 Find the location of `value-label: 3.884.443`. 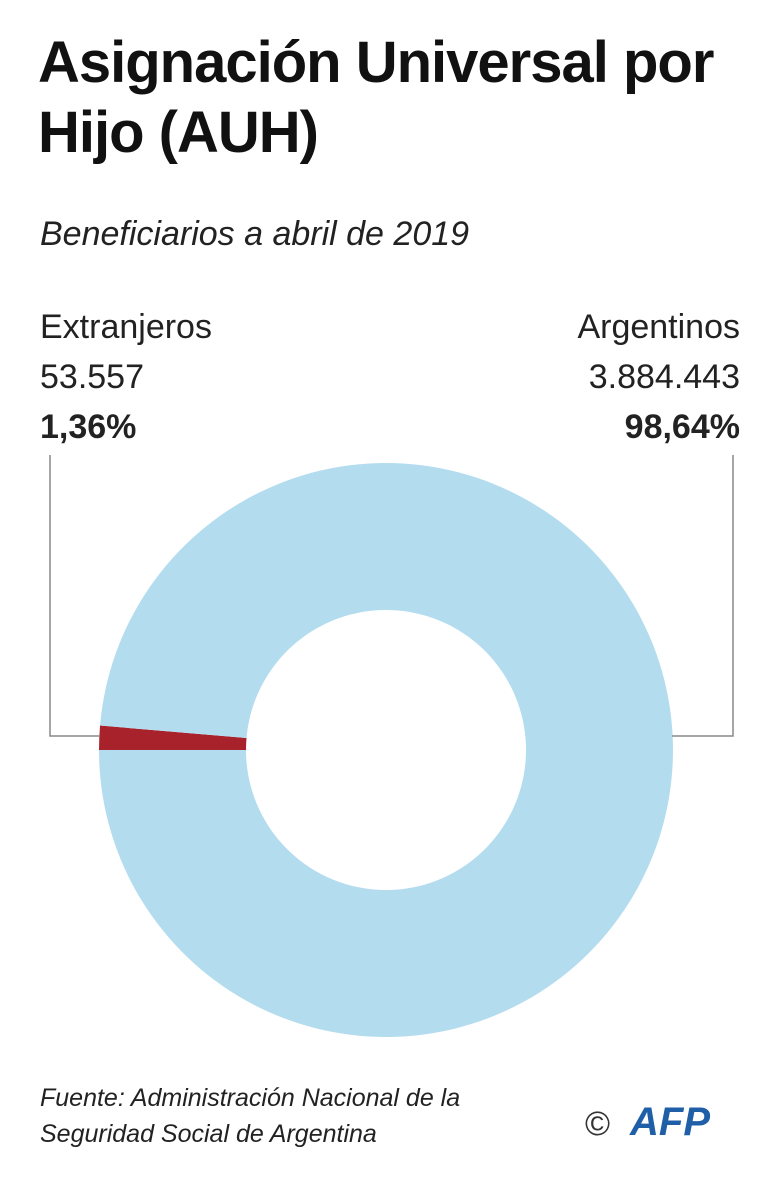

value-label: 3.884.443 is located at coordinates (664, 377).